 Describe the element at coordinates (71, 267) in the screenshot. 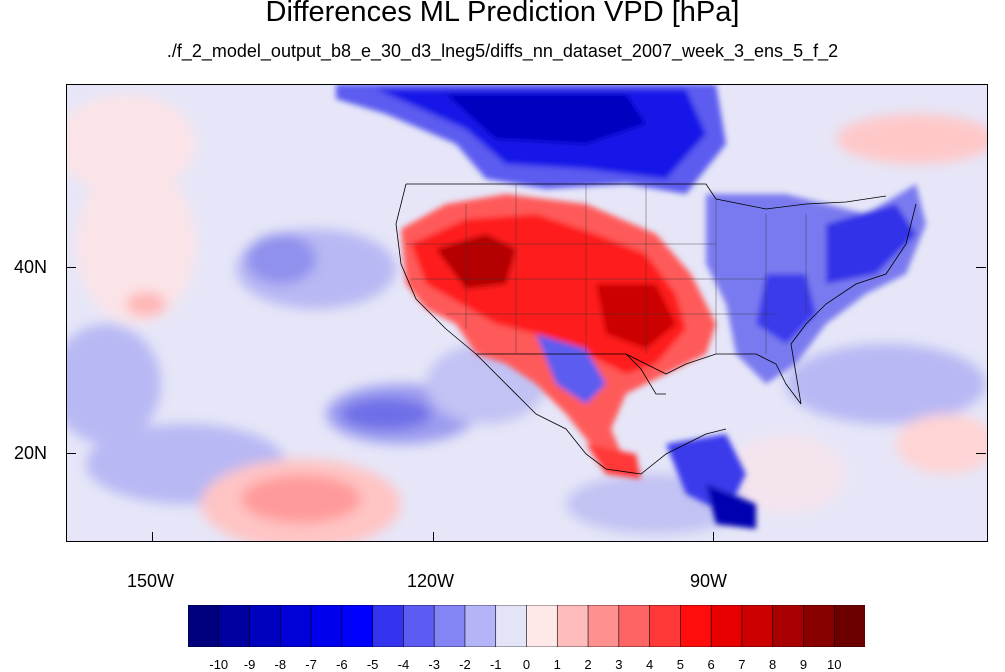

I see `lat-tick-40n` at that location.